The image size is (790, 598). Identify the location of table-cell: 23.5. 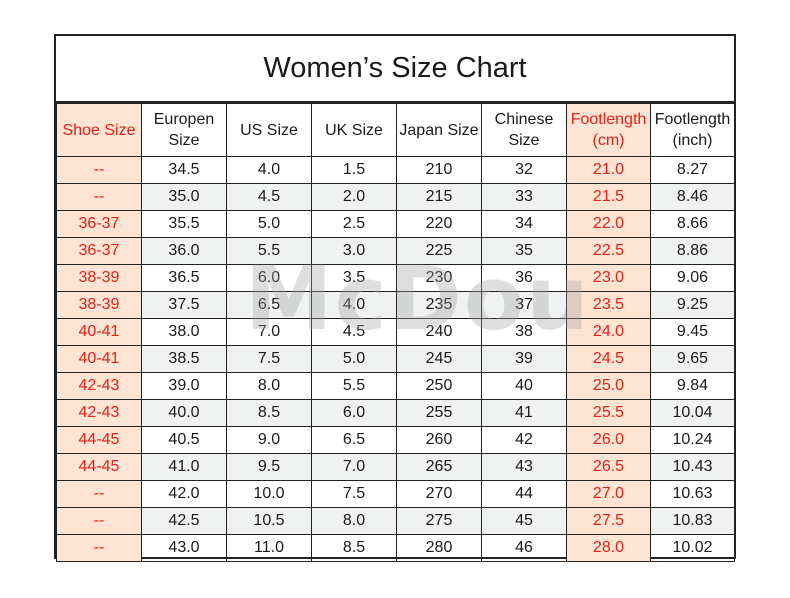
(608, 305).